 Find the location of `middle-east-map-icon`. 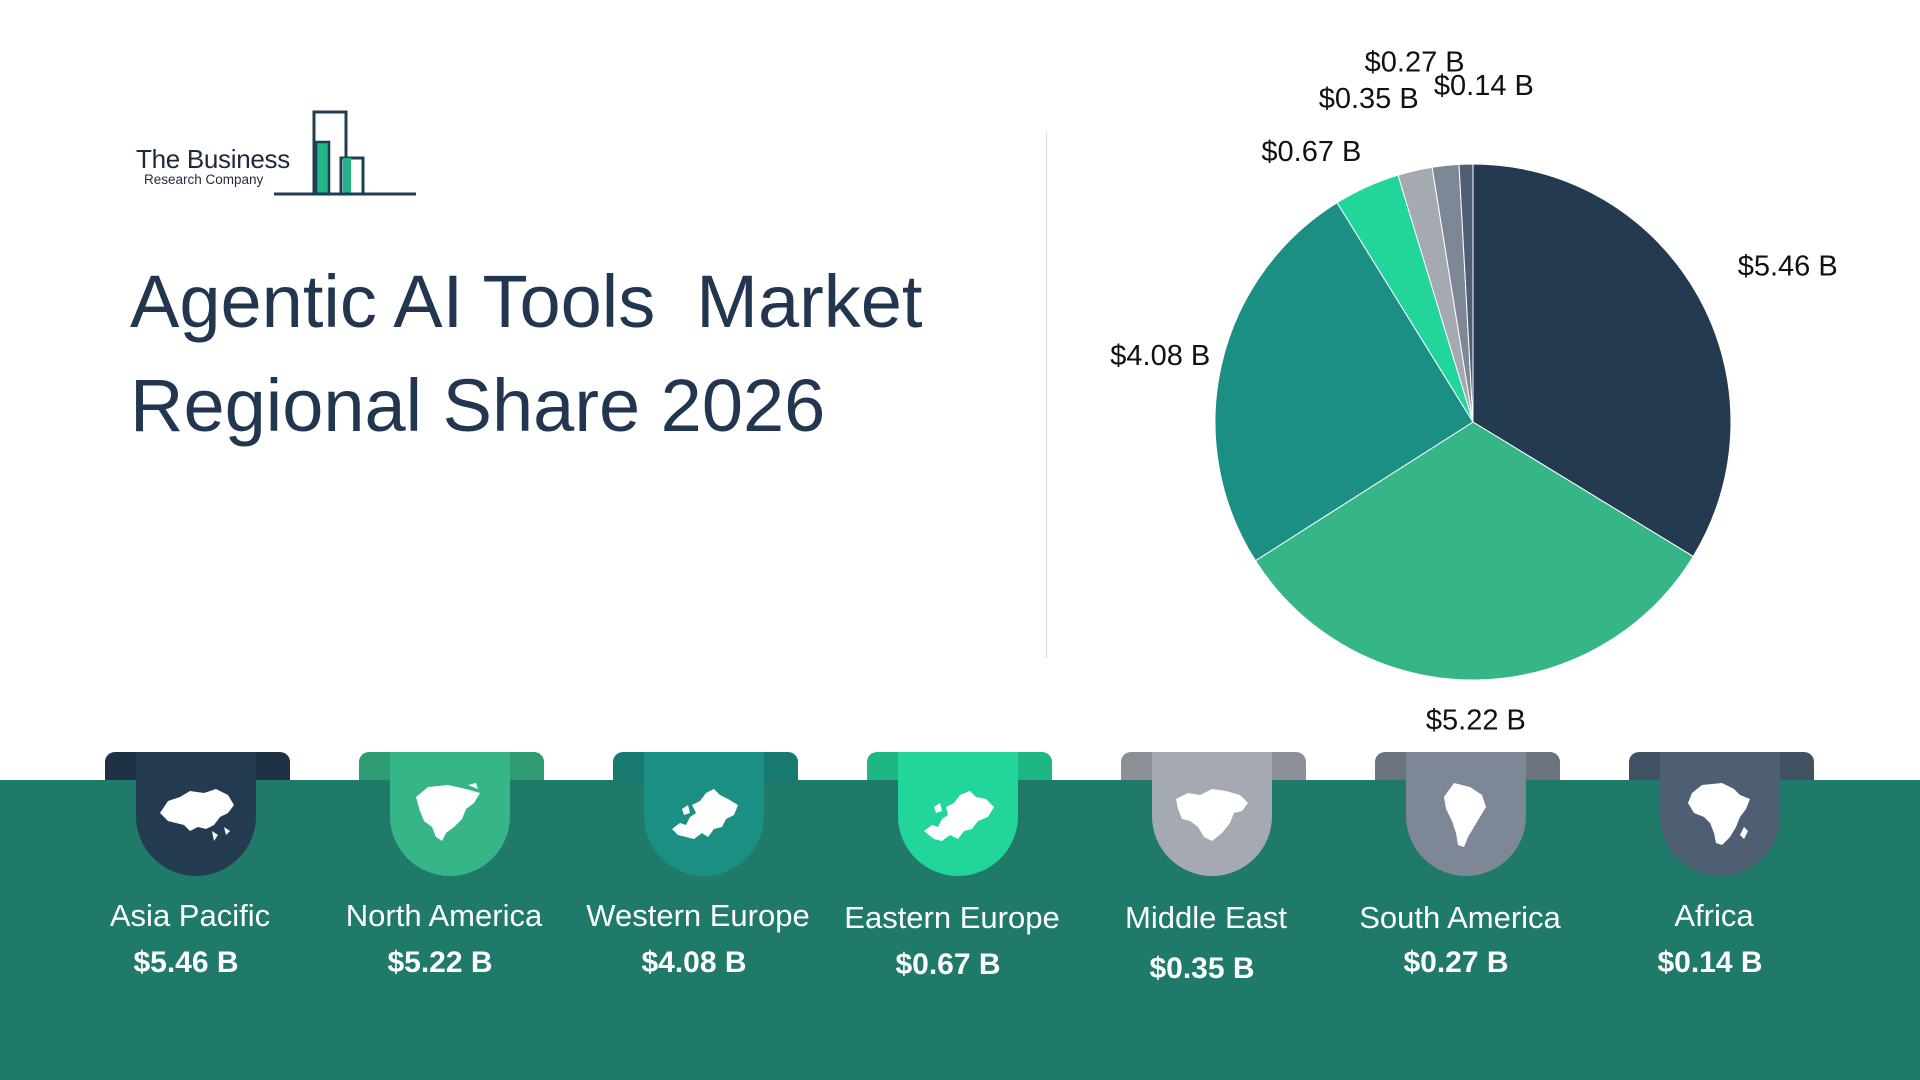

middle-east-map-icon is located at coordinates (1212, 815).